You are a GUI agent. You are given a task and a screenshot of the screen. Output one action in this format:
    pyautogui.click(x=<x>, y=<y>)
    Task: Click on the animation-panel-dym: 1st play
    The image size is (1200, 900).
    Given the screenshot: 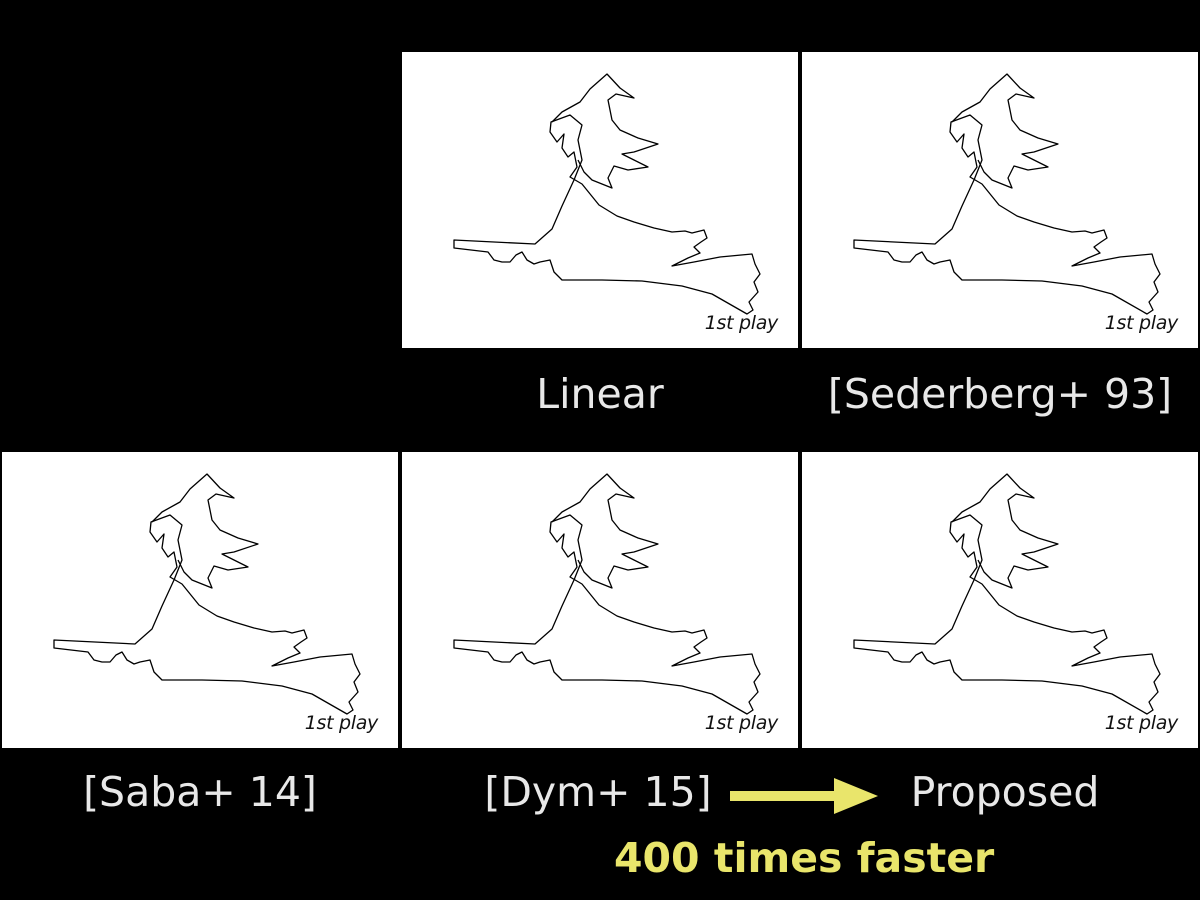 What is the action you would take?
    pyautogui.click(x=600, y=600)
    